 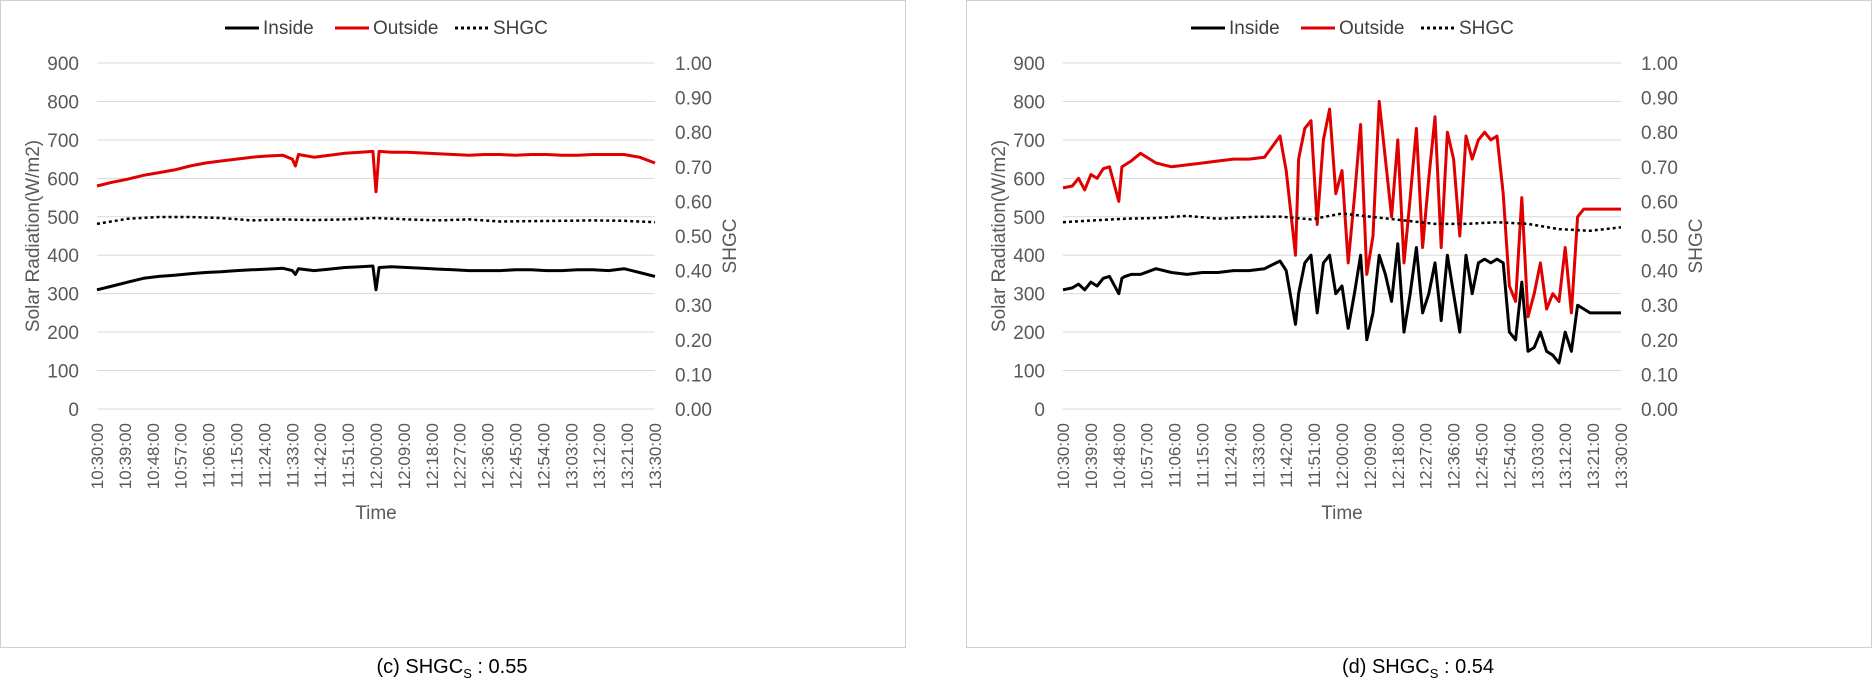 What do you see at coordinates (1147, 456) in the screenshot?
I see `x-tick-label: 10:57:00` at bounding box center [1147, 456].